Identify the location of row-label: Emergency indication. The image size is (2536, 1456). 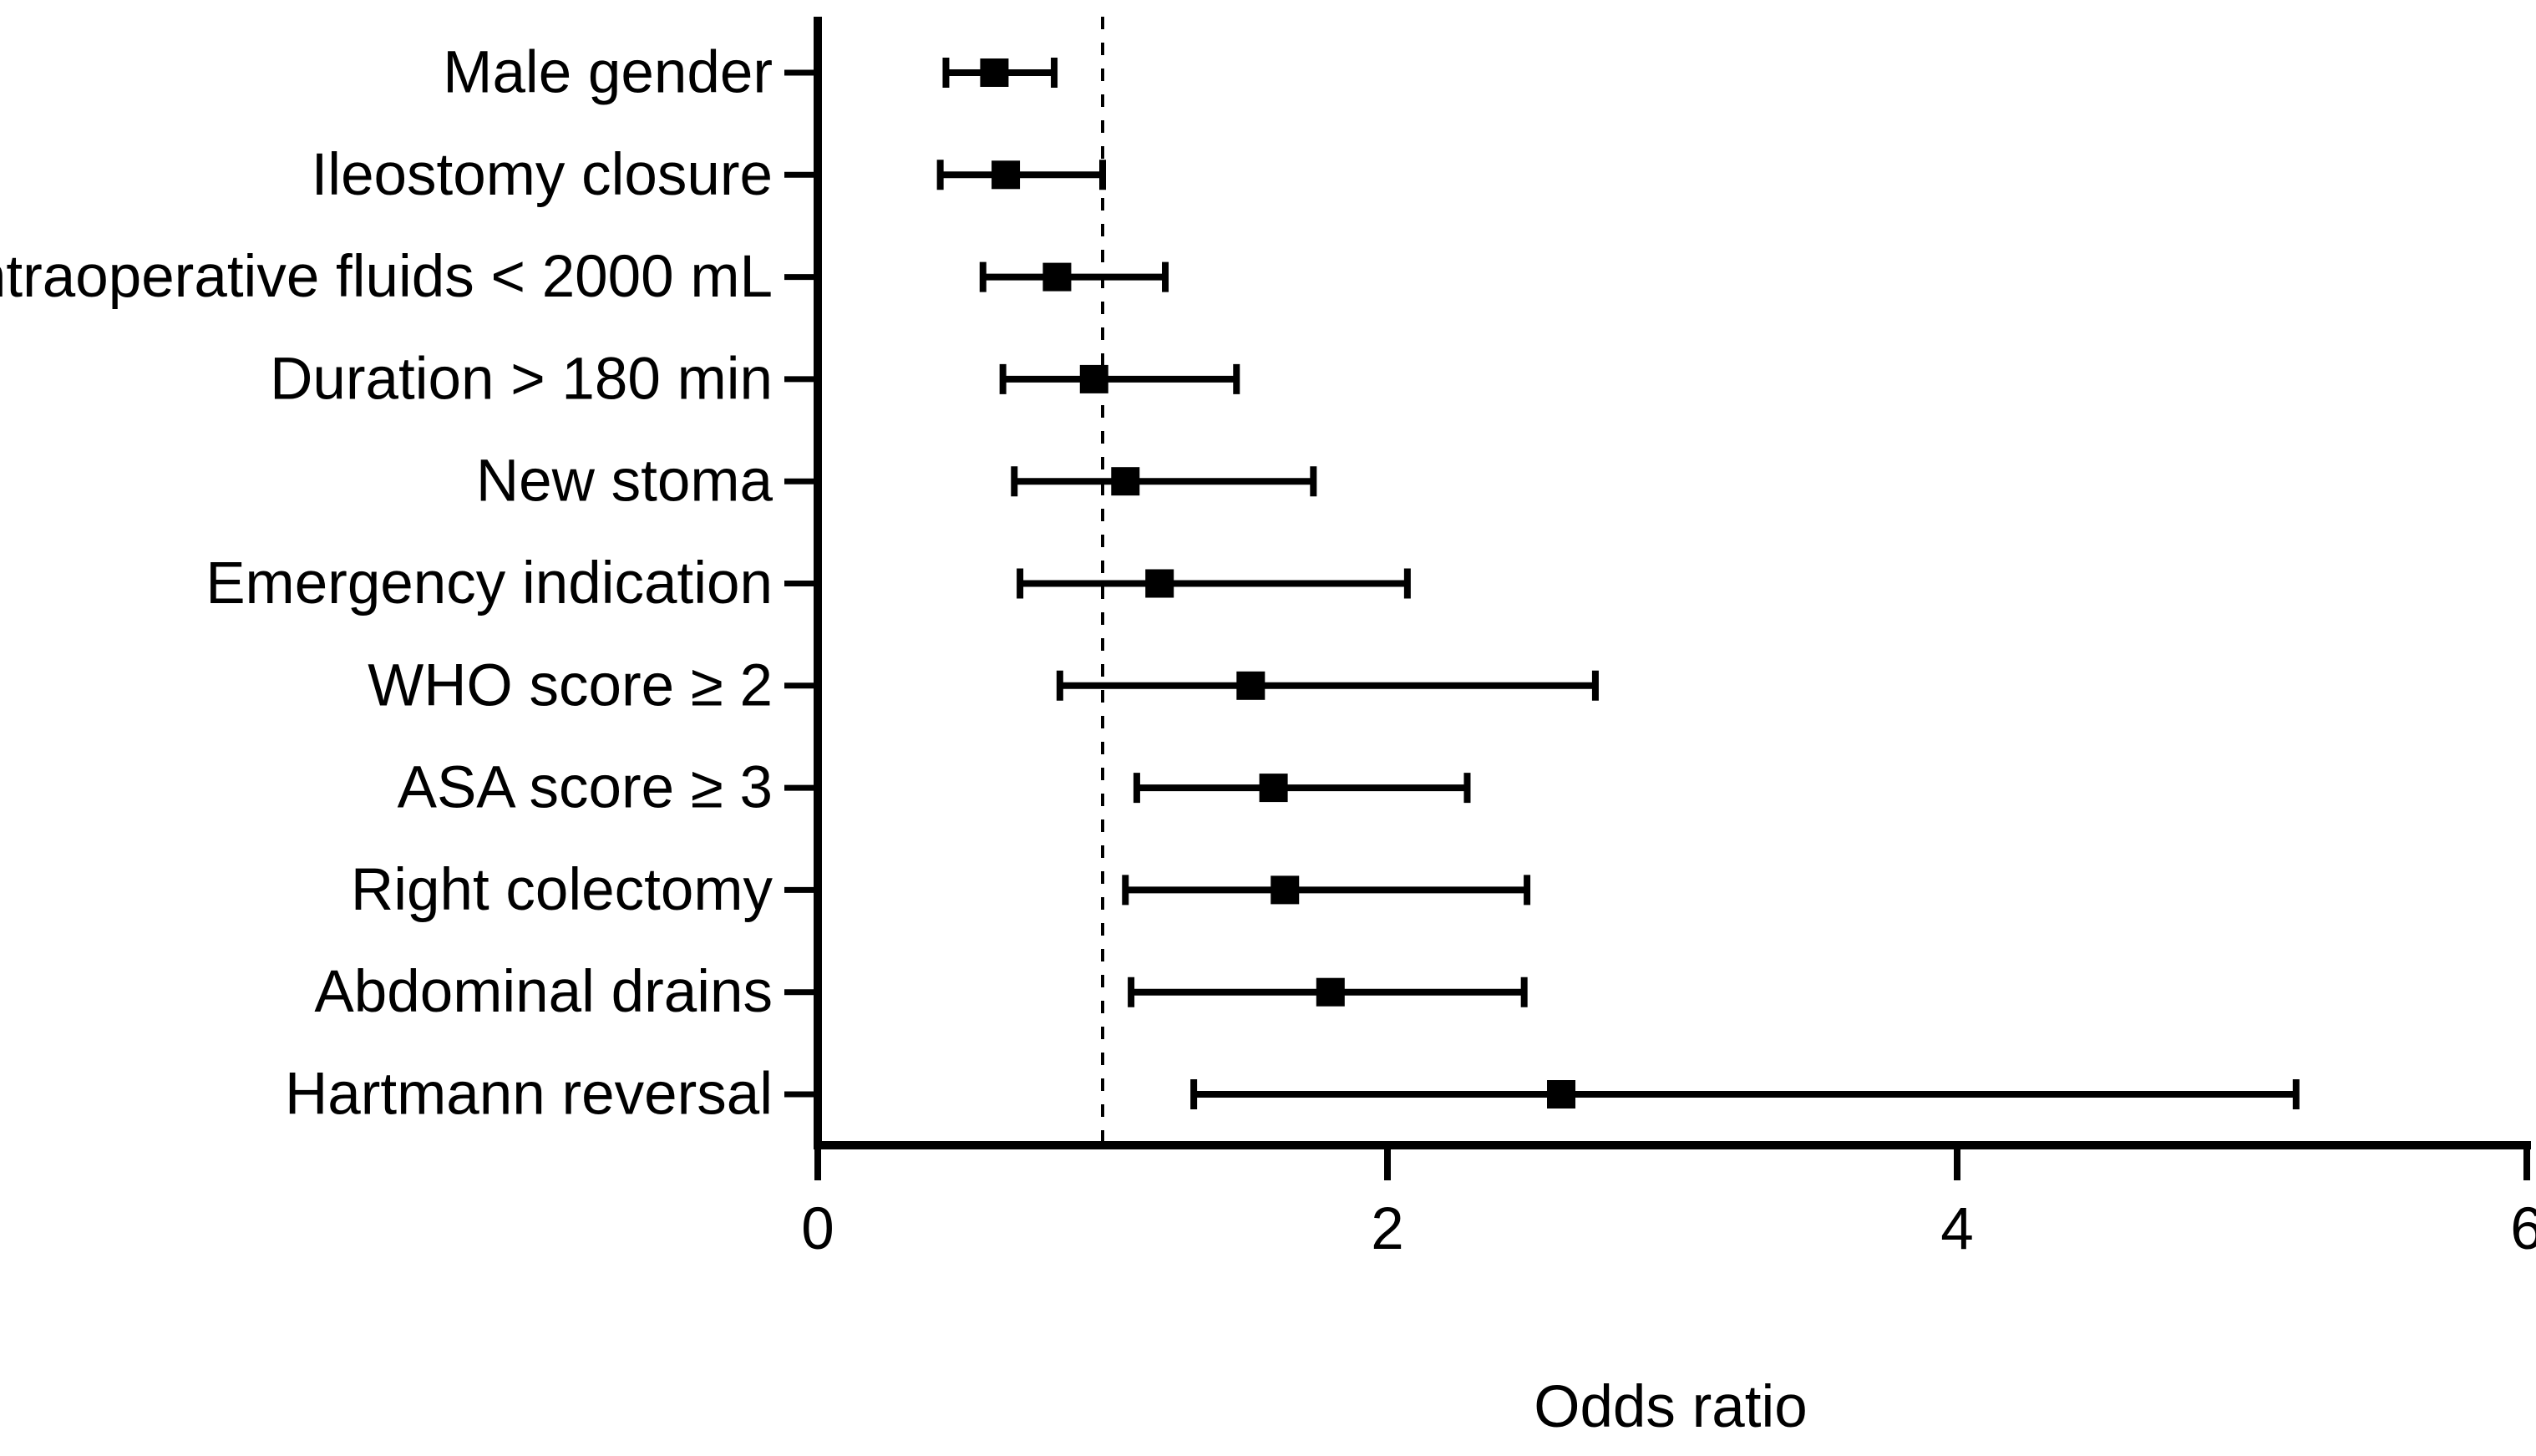
(489, 583).